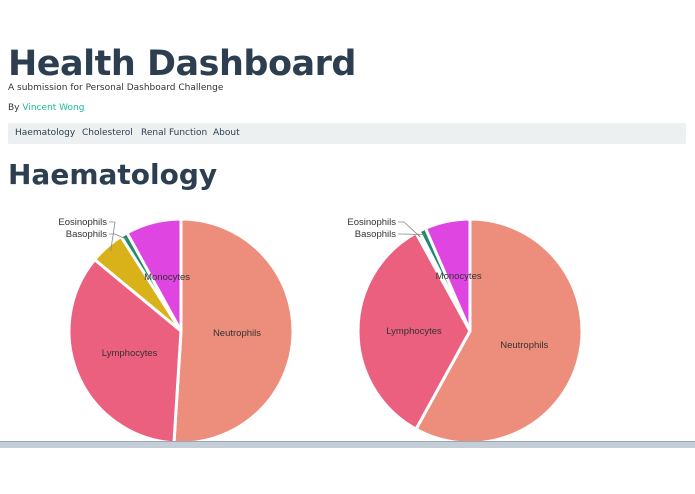 The width and height of the screenshot is (695, 494). I want to click on page-title: Health Dashboard, so click(182, 64).